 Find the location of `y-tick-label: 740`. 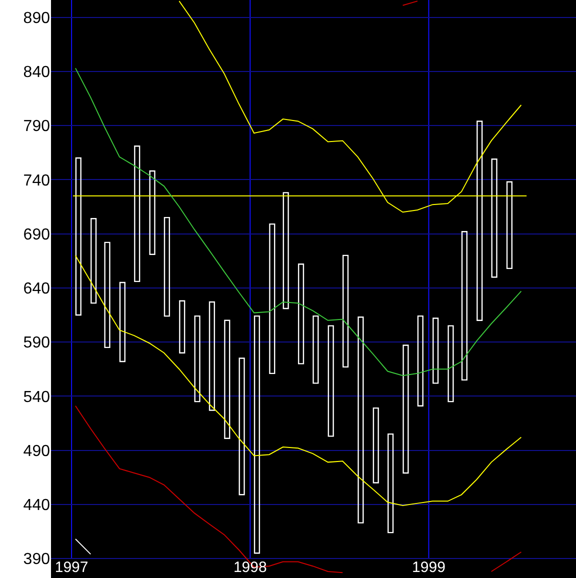

y-tick-label: 740 is located at coordinates (36, 181).